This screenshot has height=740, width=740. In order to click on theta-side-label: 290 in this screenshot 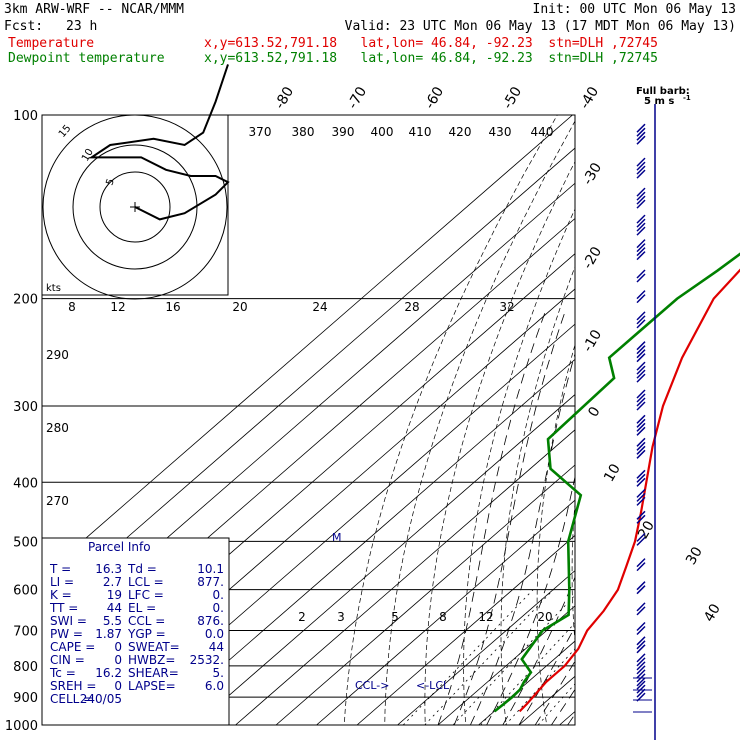, I will do `click(57, 355)`.